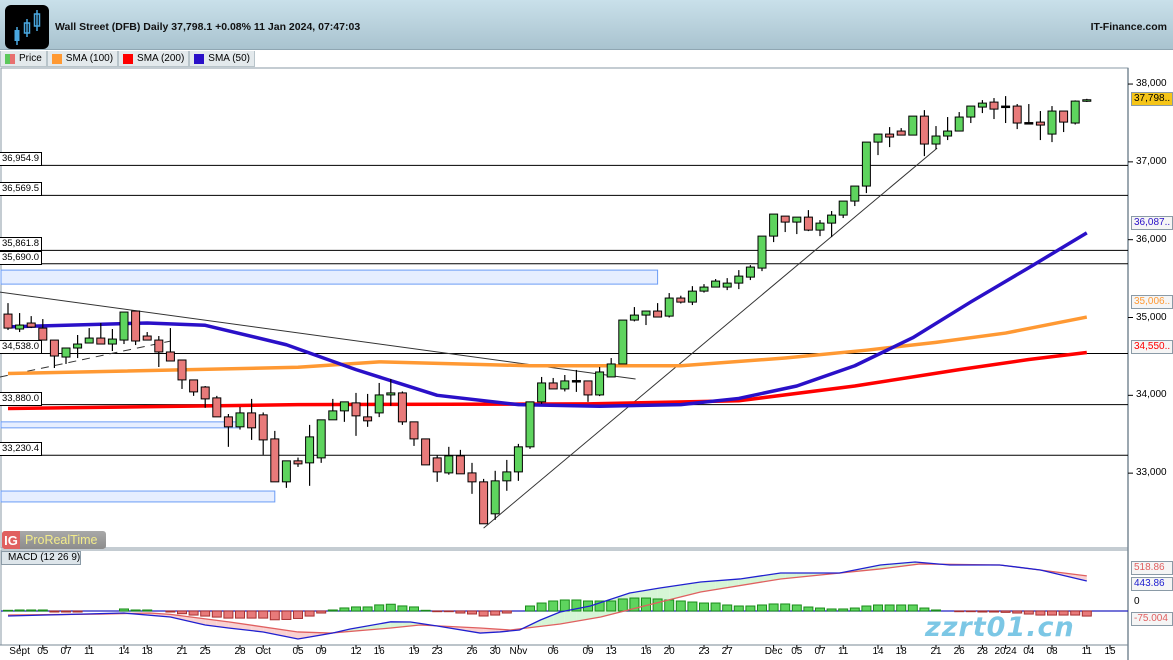  Describe the element at coordinates (646, 651) in the screenshot. I see `x-tick-label: 16` at that location.